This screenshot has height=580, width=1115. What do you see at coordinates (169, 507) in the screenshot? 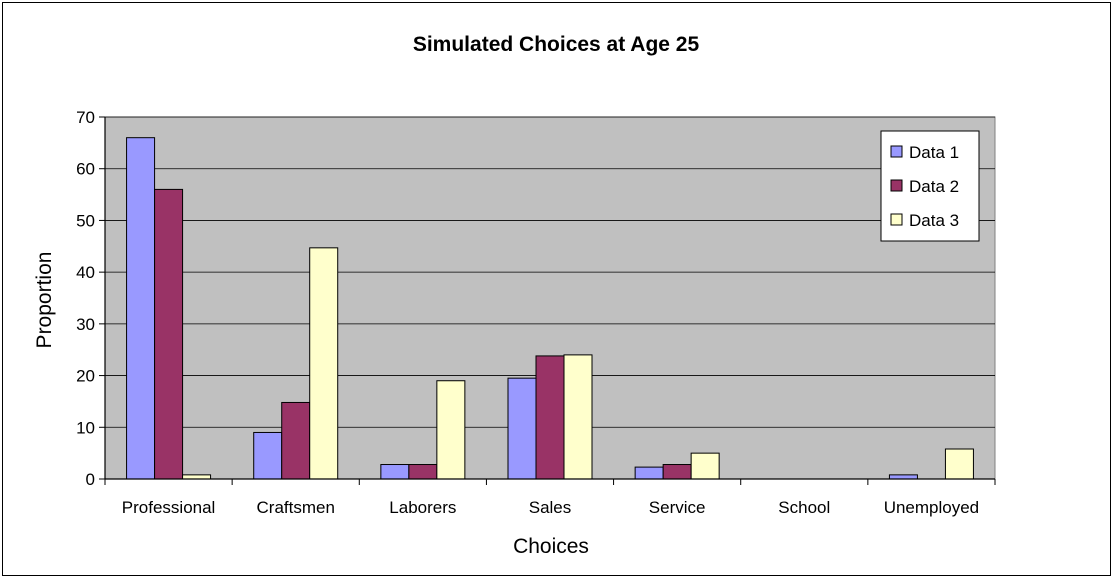
I see `x-category-label: Professional` at bounding box center [169, 507].